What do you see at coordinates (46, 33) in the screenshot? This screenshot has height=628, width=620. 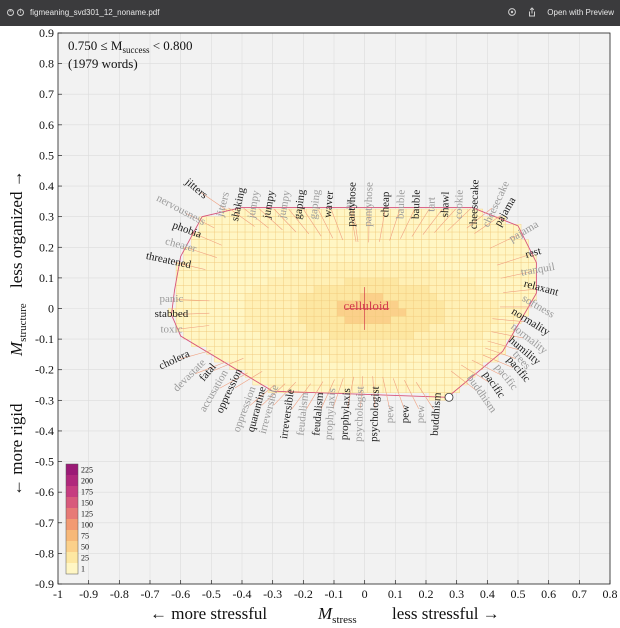 I see `y-tick-label: 0.9` at bounding box center [46, 33].